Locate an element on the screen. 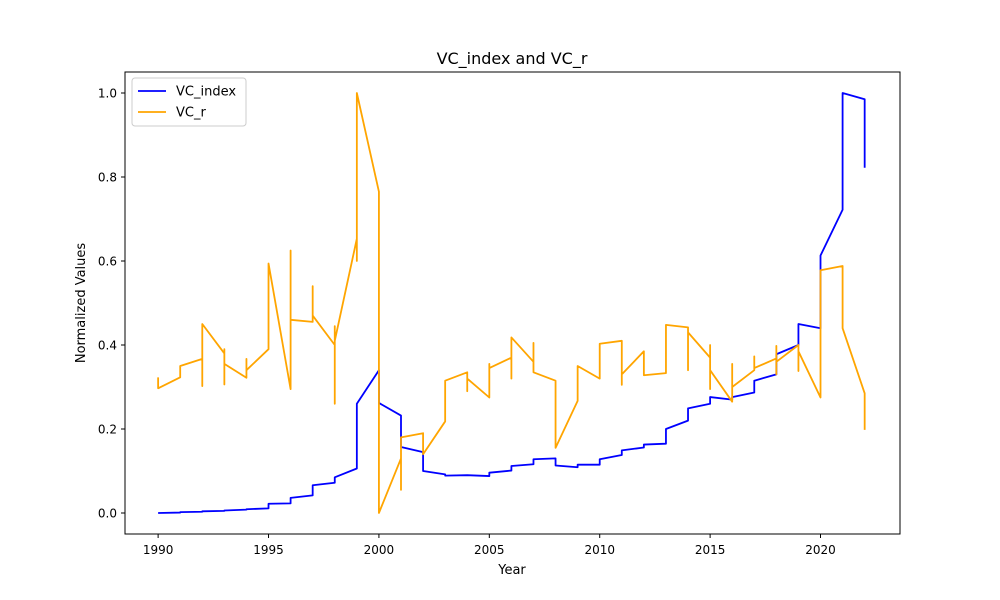 The image size is (1000, 600). x-axis: 1990 1995 2000 2005 2010 2015 2020 is located at coordinates (489, 545).